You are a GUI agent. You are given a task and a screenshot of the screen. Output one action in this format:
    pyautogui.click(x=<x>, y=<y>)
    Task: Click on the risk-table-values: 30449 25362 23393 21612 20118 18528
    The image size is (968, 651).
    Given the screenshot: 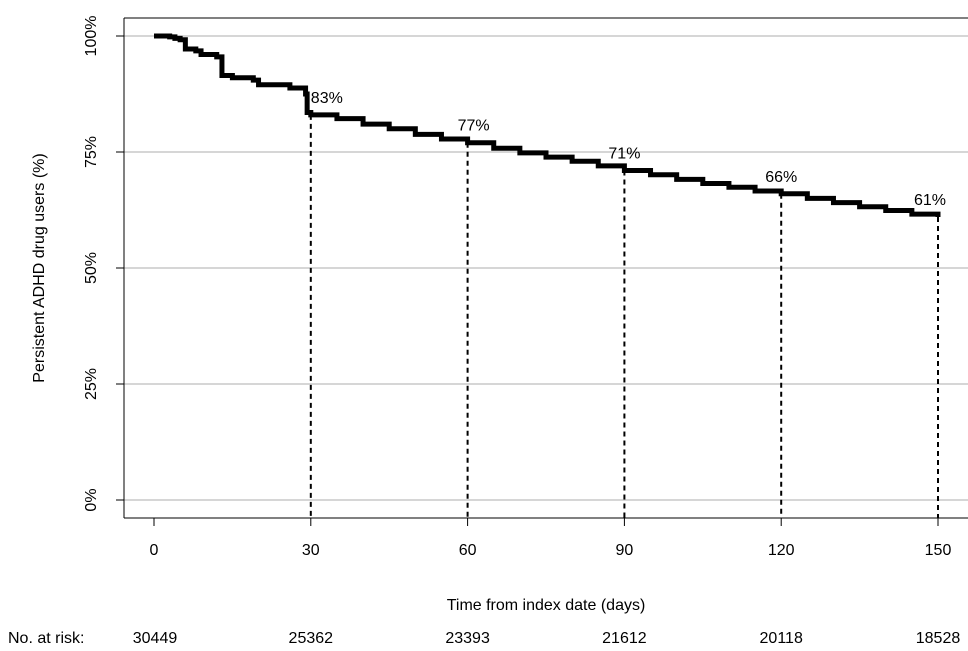 What is the action you would take?
    pyautogui.click(x=547, y=638)
    